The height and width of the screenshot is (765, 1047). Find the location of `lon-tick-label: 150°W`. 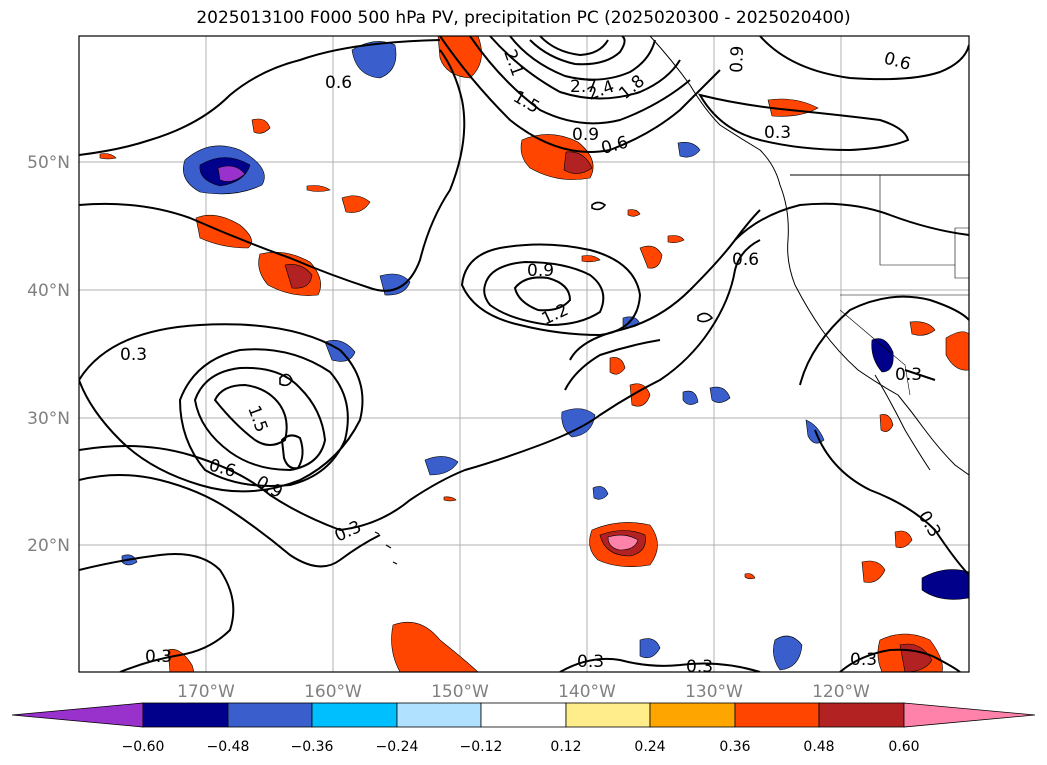

lon-tick-label: 150°W is located at coordinates (460, 692).